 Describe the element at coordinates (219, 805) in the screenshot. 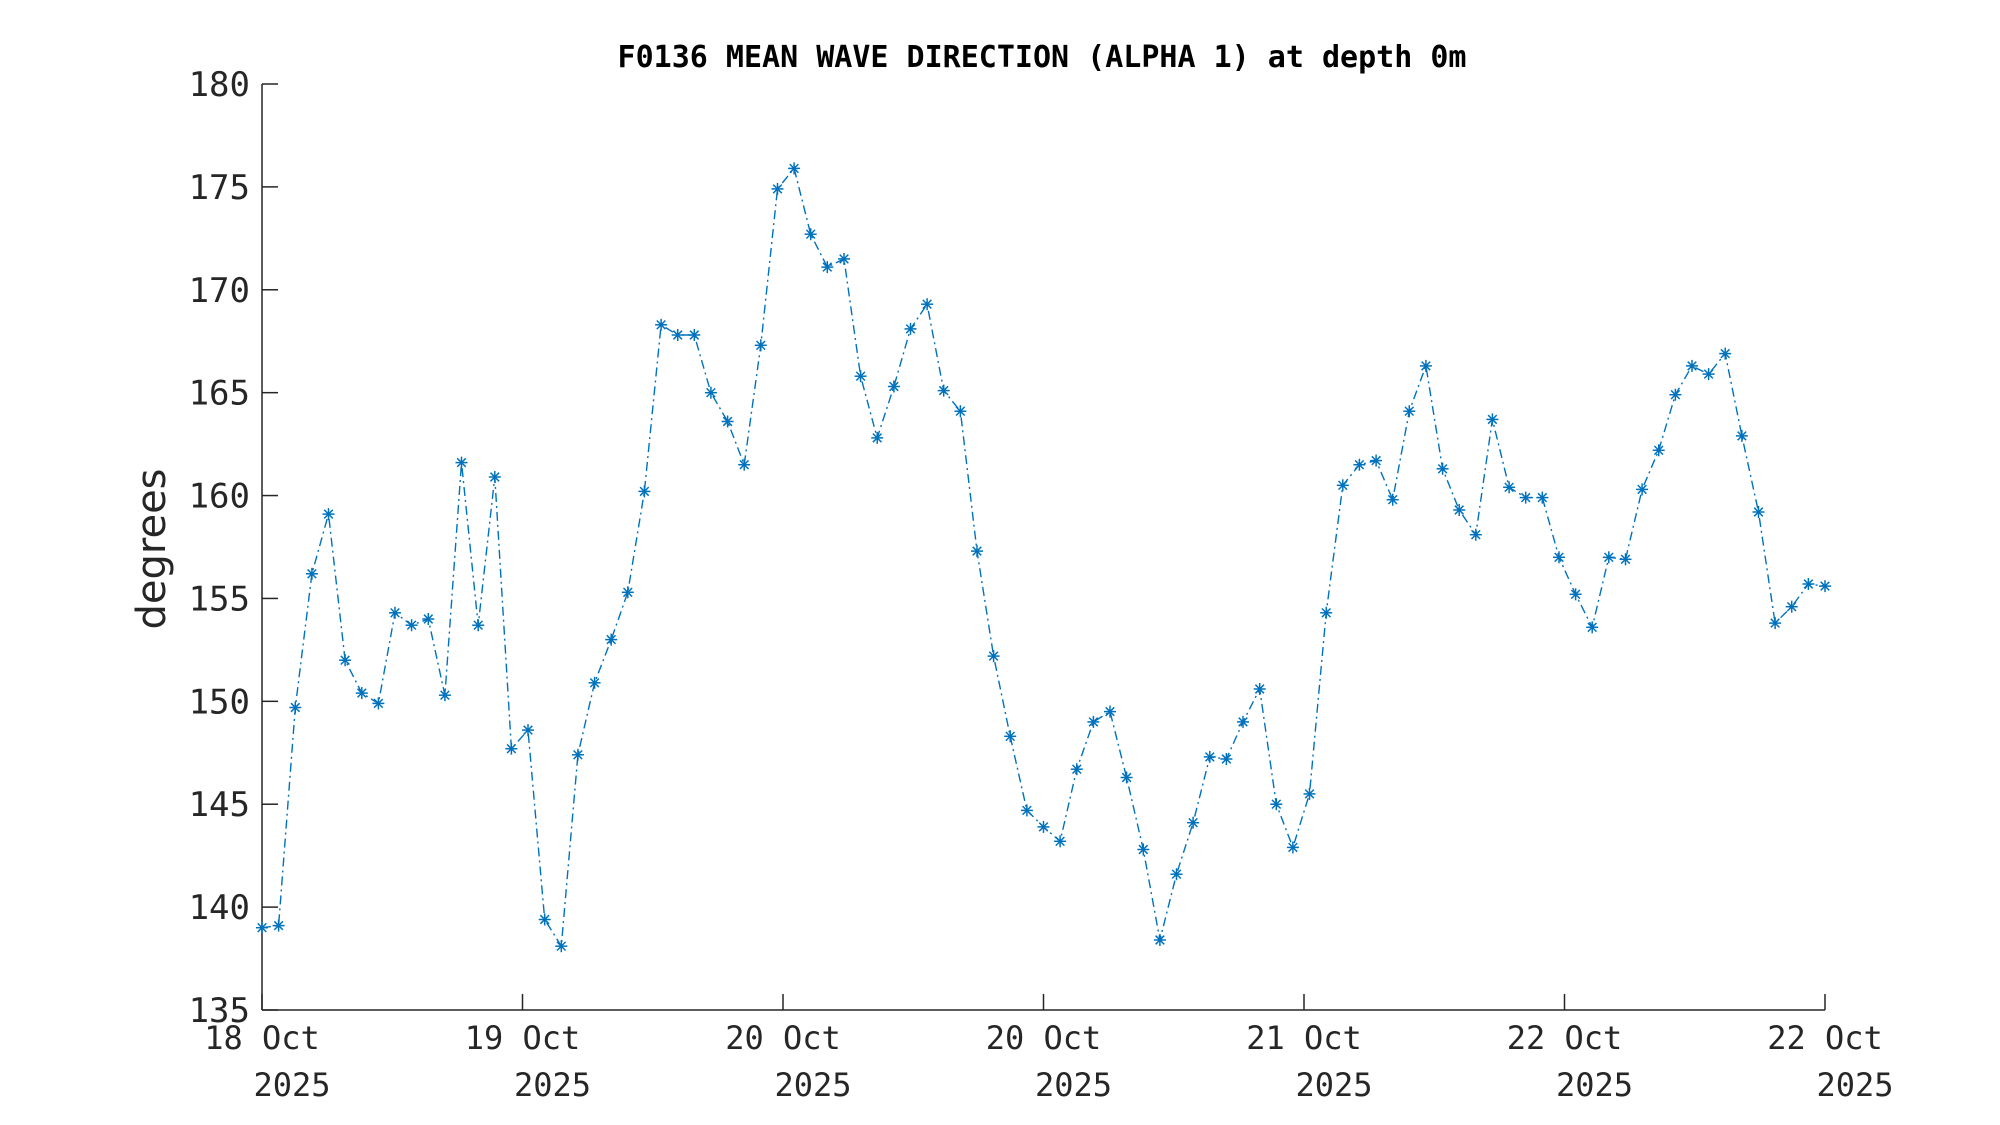

I see `y-tick-label: 145` at that location.